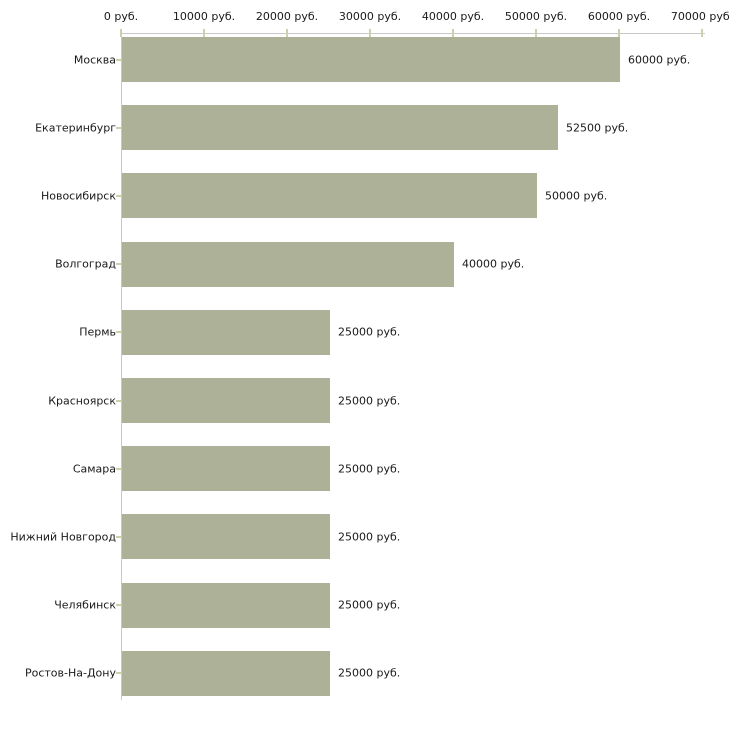  What do you see at coordinates (287, 16) in the screenshot?
I see `x-tick-label: 20000 руб.` at bounding box center [287, 16].